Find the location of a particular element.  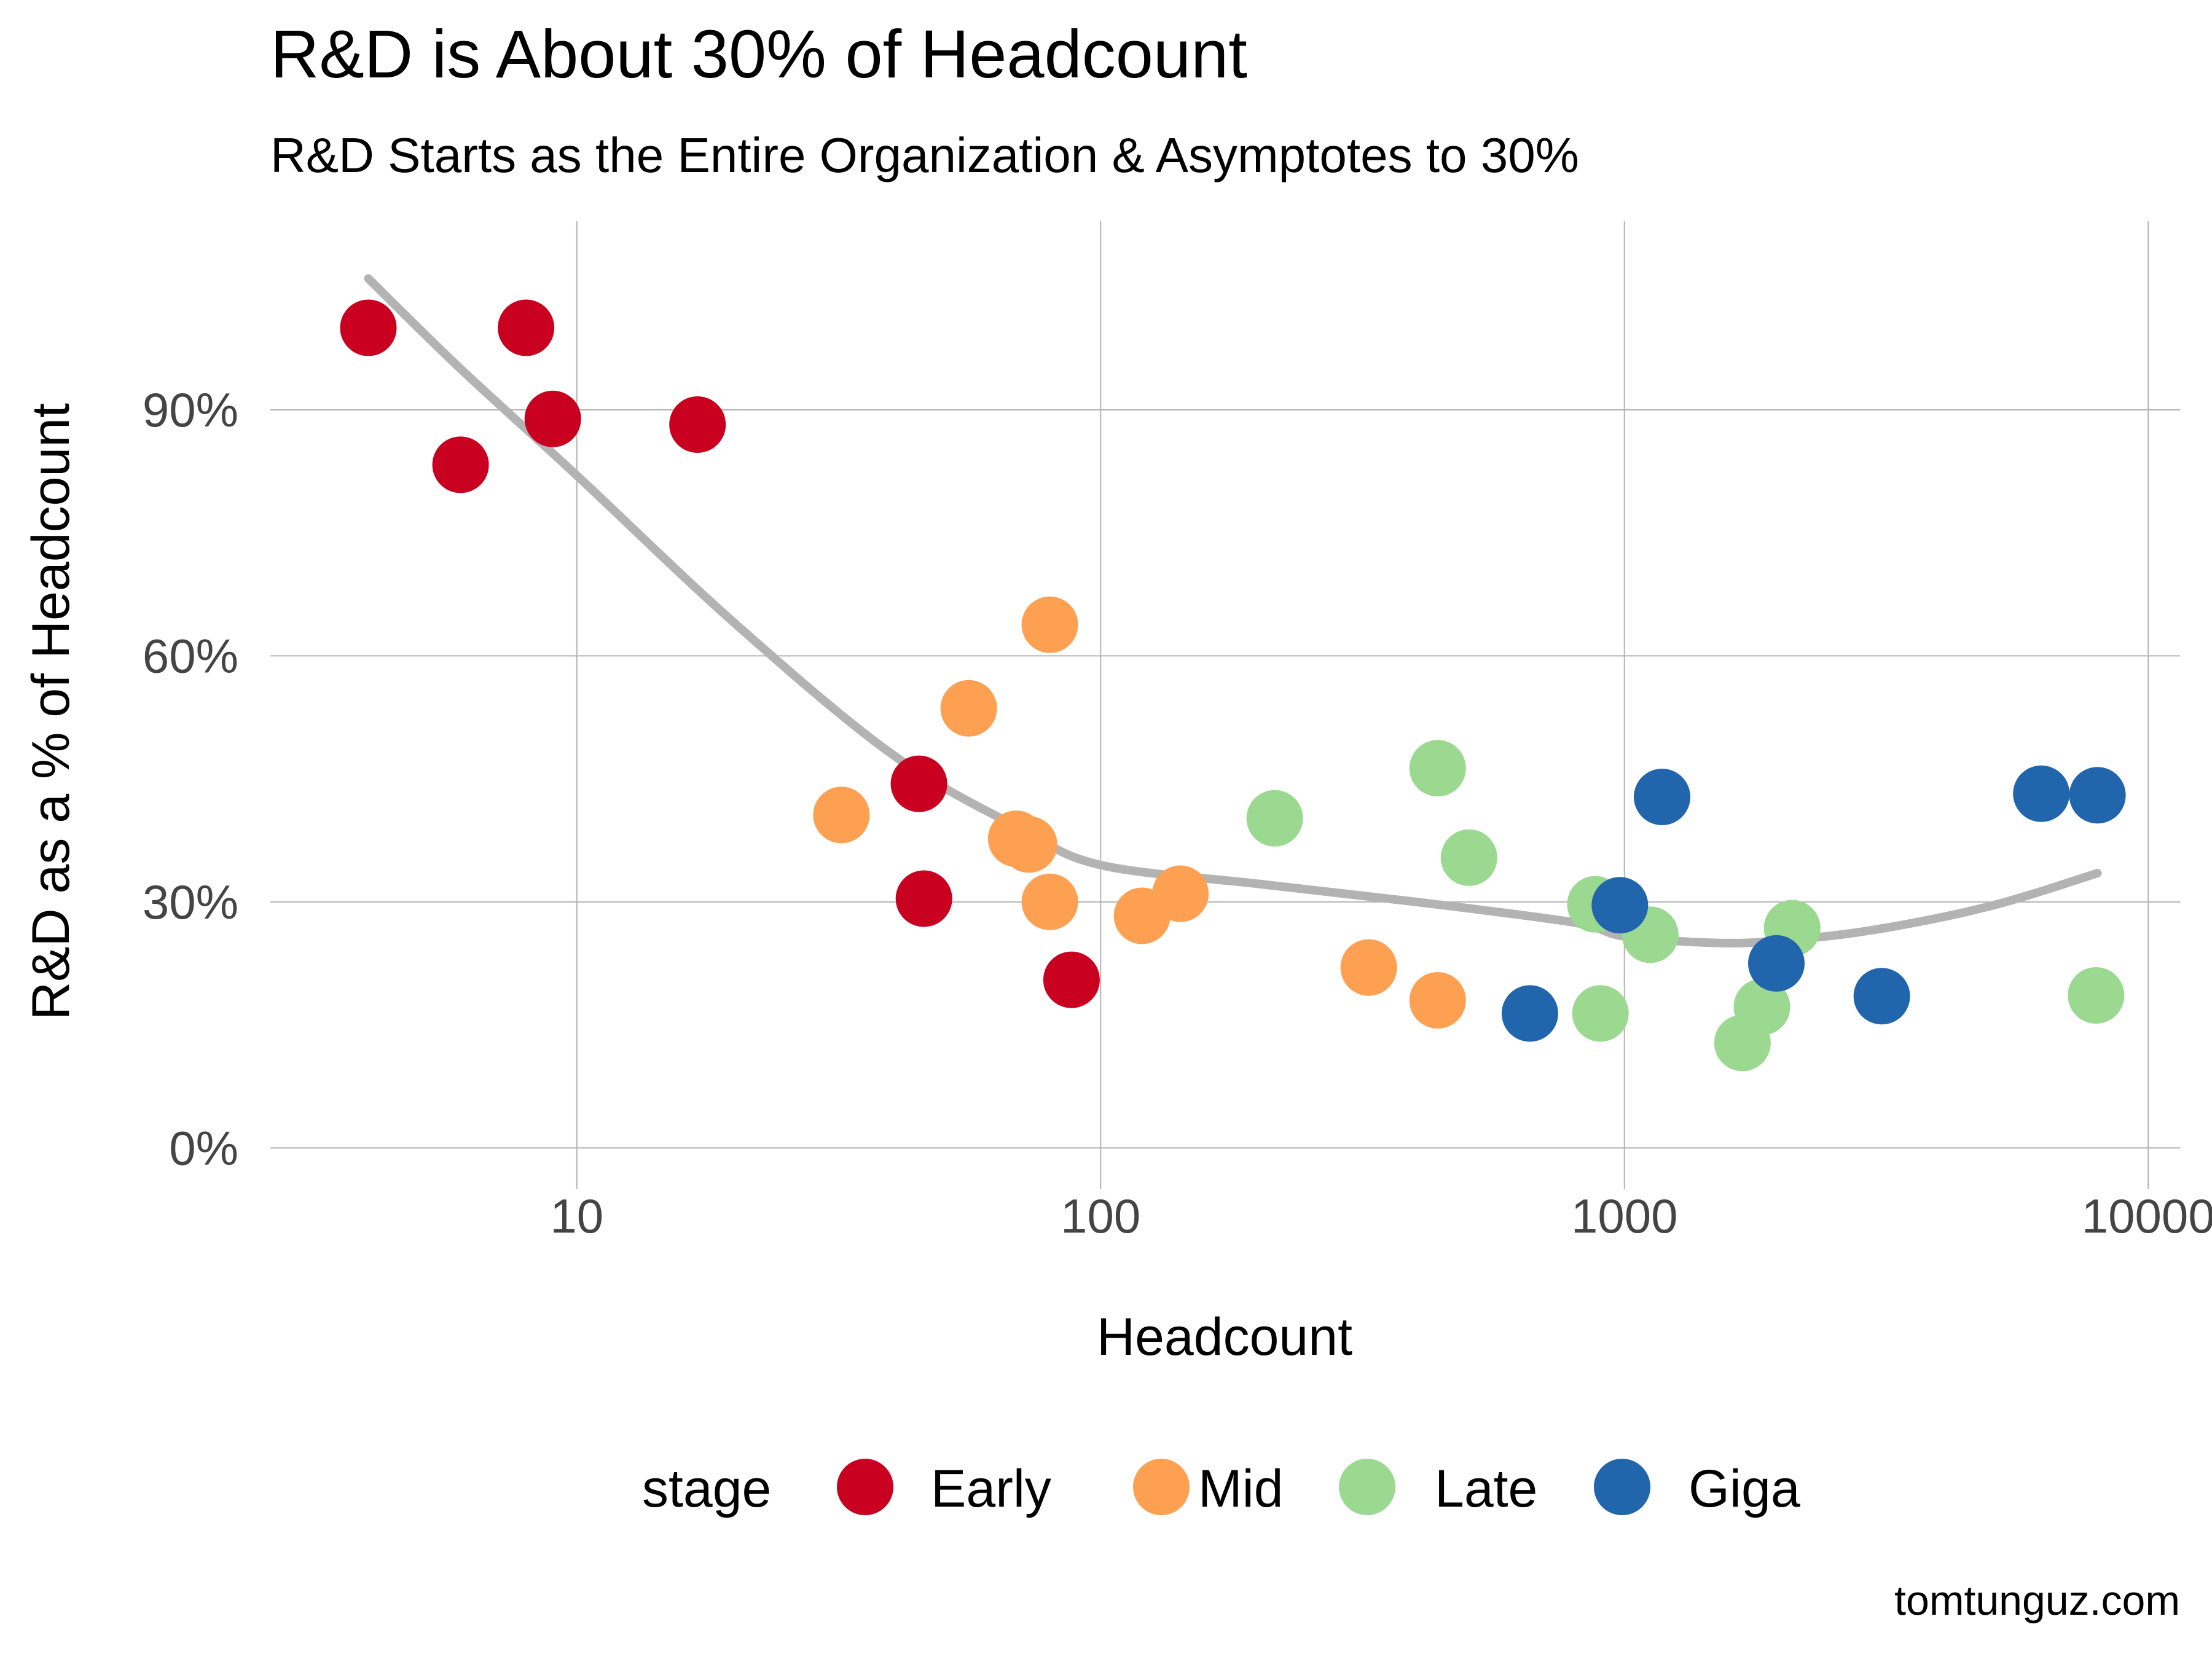

legend-entry-late: Late is located at coordinates (1438, 1488).